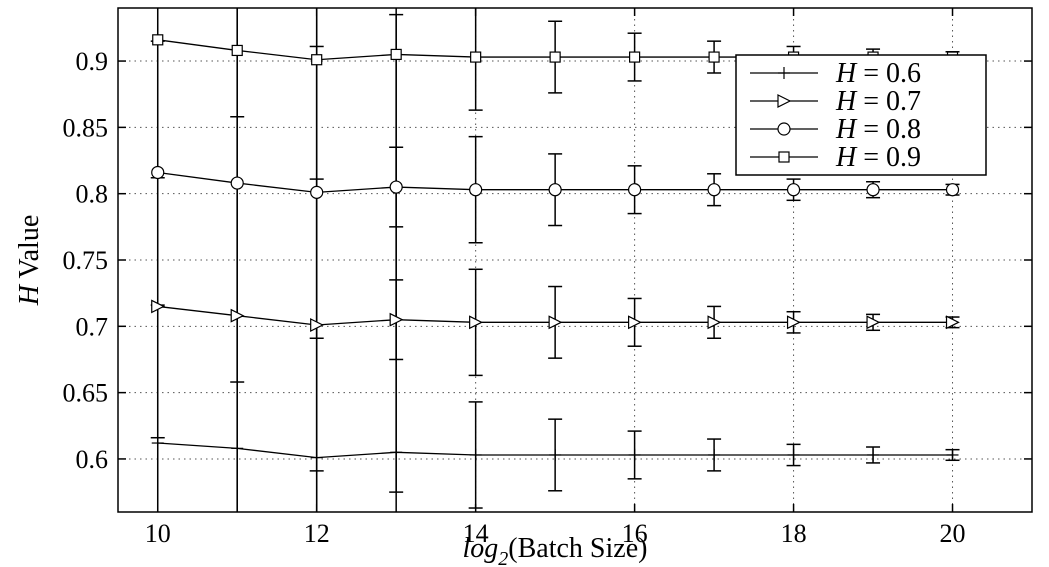 This screenshot has height=567, width=1049. I want to click on x-axis-title-base: log, so click(481, 548).